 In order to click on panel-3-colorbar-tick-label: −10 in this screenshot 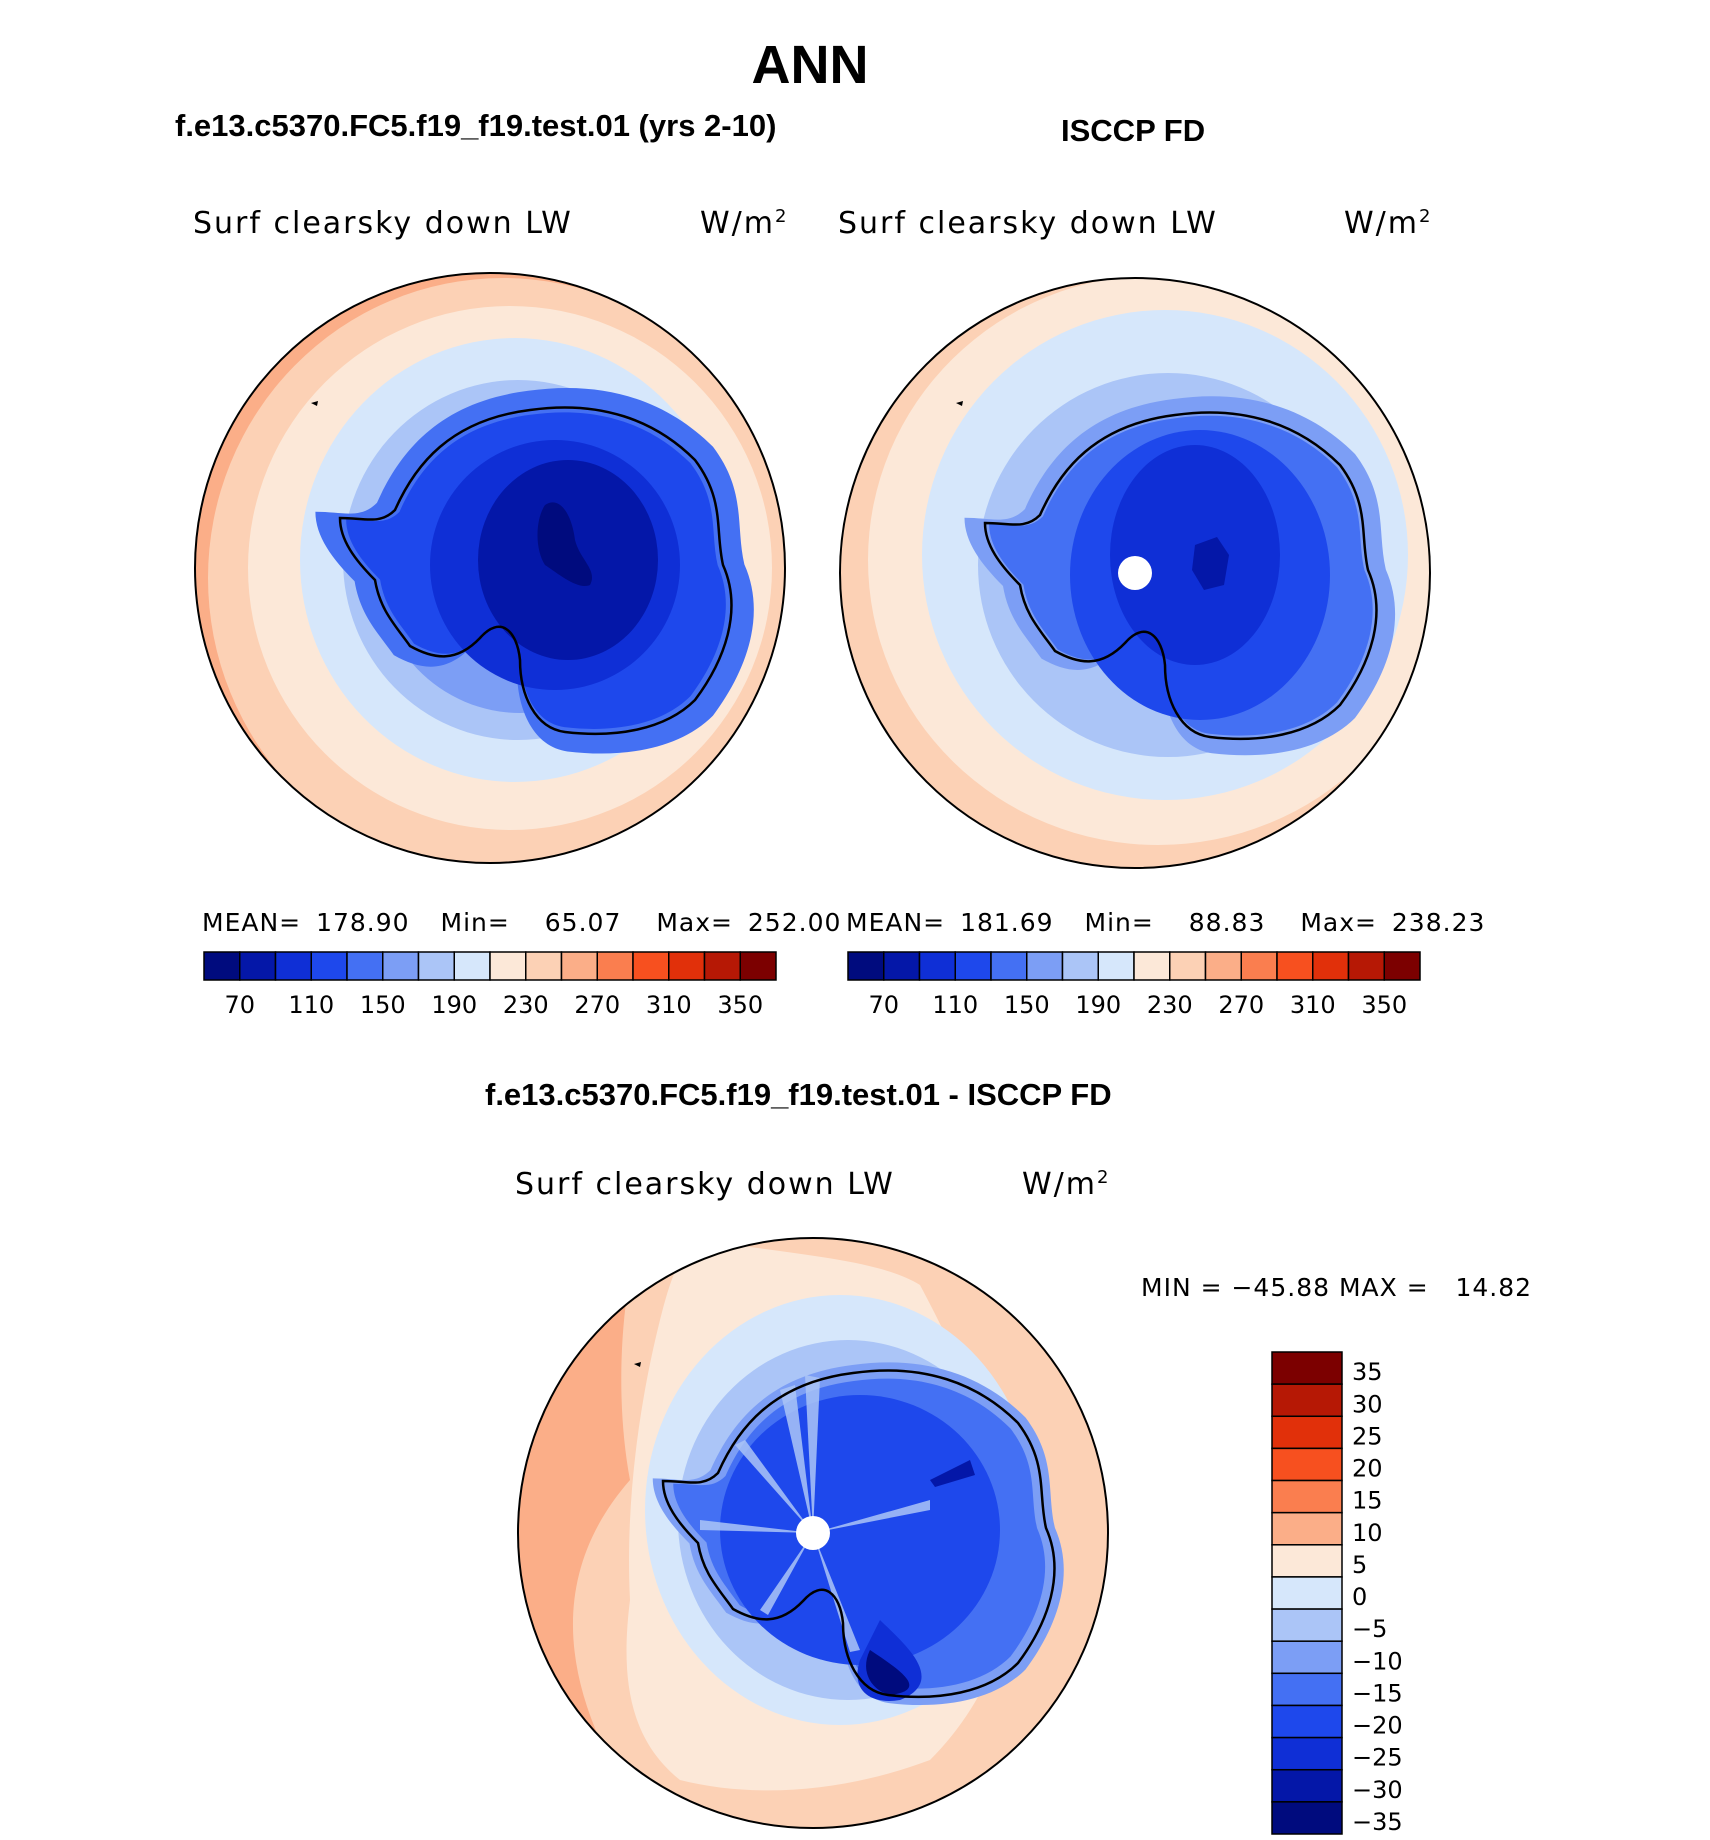, I will do `click(1377, 1661)`.